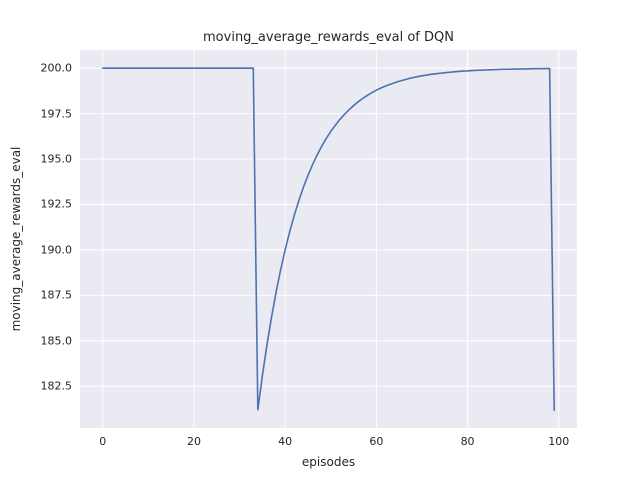 The width and height of the screenshot is (640, 480). What do you see at coordinates (56, 159) in the screenshot?
I see `y-tick-label: 195.0` at bounding box center [56, 159].